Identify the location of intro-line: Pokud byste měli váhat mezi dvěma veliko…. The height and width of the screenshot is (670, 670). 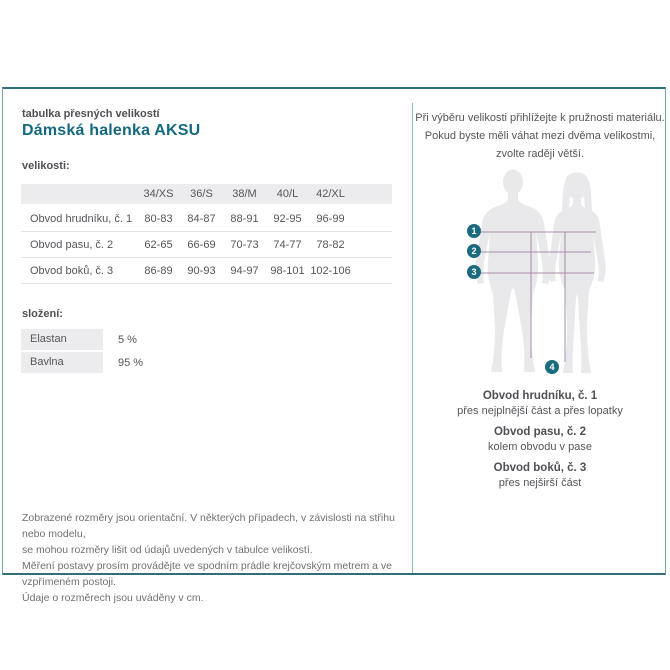
(540, 136).